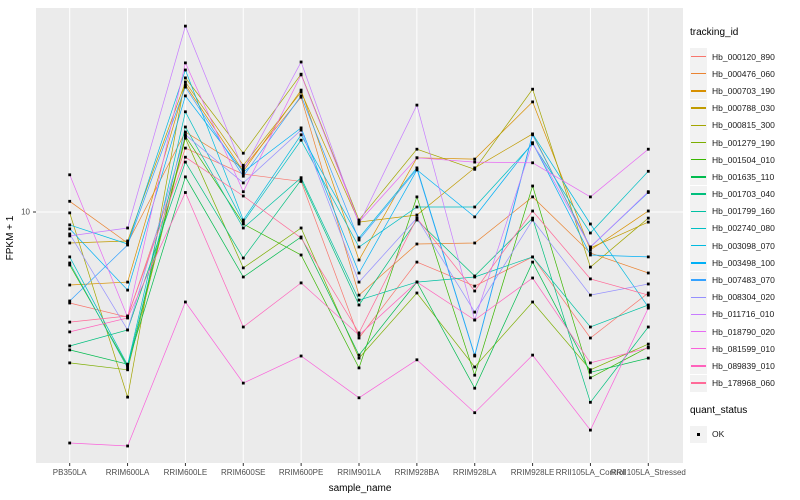 The image size is (800, 500). I want to click on legend-key-square-icon, so click(698, 434).